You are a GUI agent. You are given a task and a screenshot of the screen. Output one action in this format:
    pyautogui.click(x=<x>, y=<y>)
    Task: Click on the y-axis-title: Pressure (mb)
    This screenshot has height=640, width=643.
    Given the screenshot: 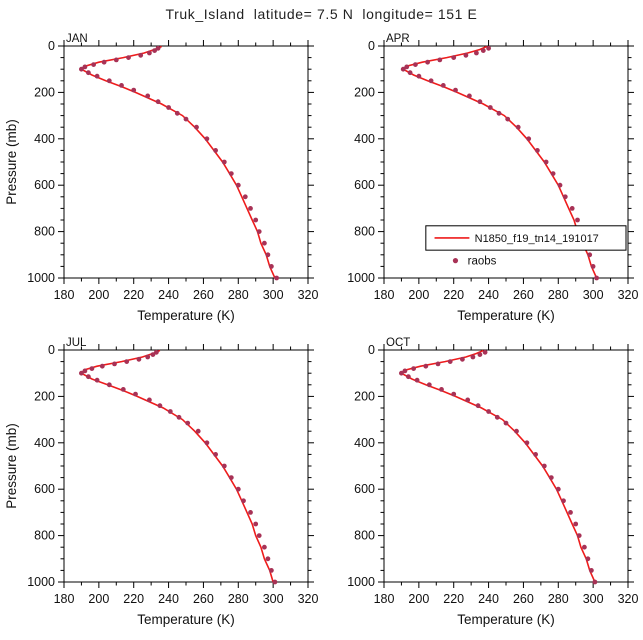 What is the action you would take?
    pyautogui.click(x=11, y=162)
    